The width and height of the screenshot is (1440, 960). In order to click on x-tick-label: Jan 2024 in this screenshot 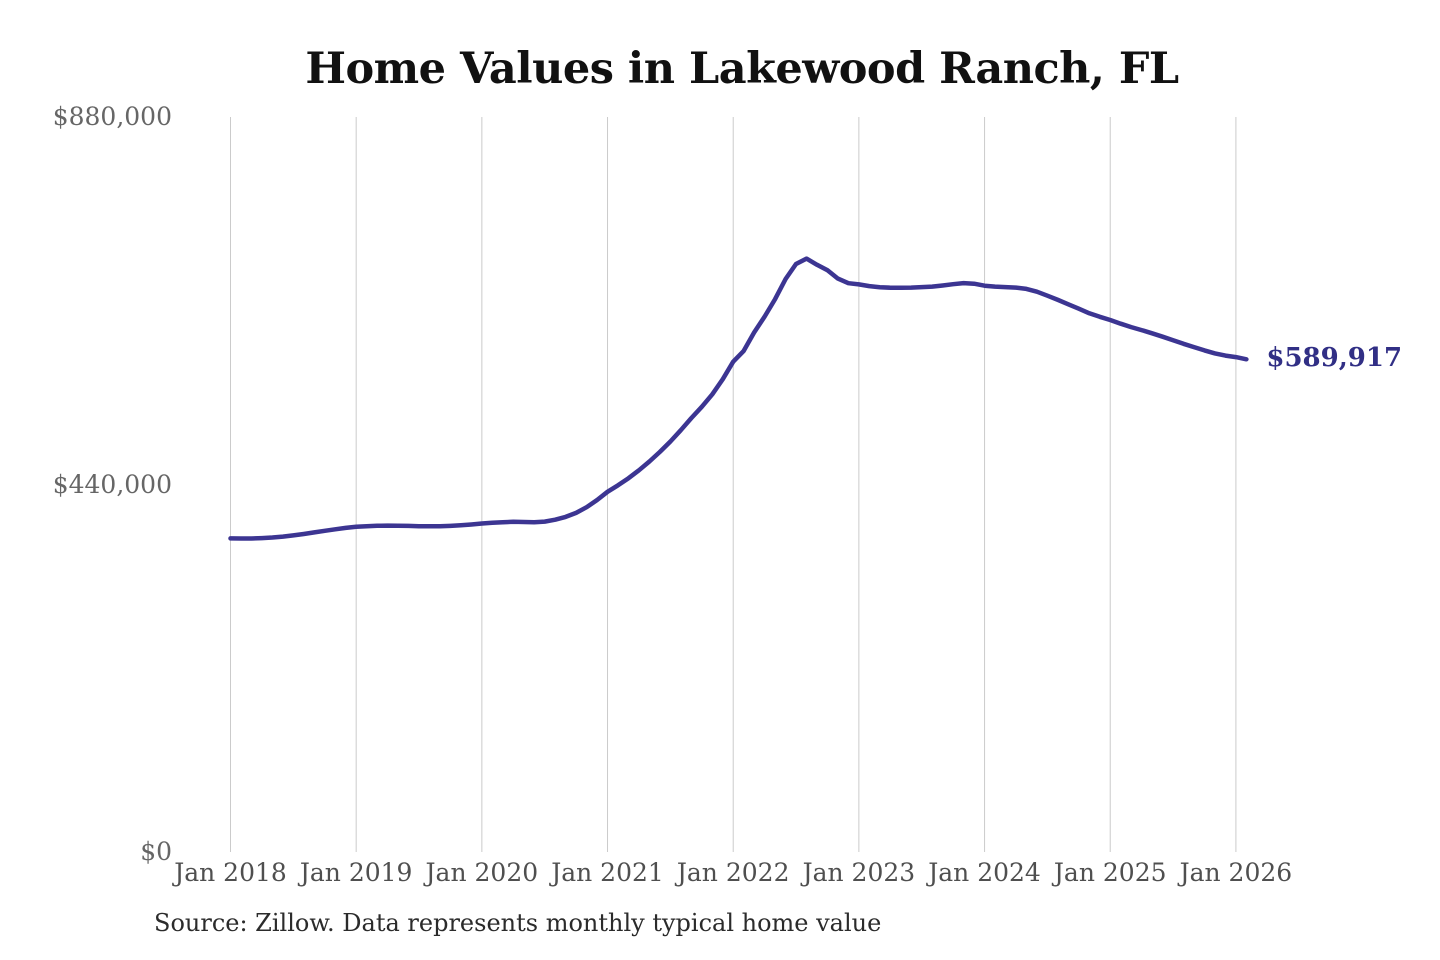, I will do `click(984, 872)`.